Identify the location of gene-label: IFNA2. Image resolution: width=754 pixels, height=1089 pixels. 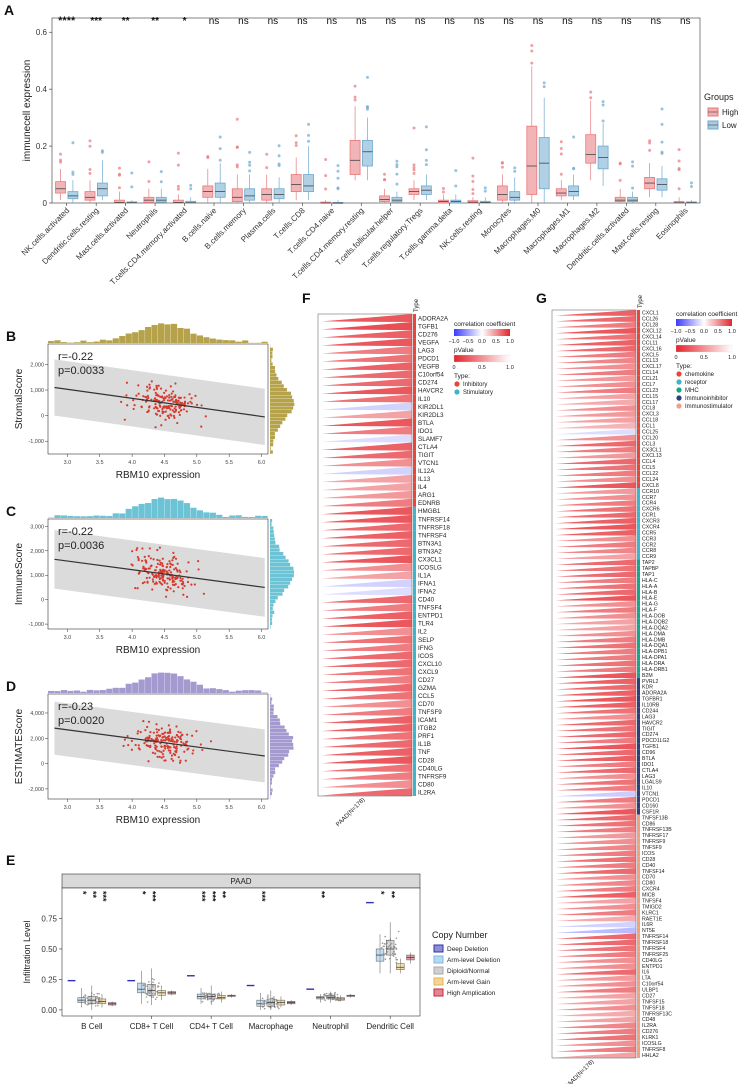
(427, 592).